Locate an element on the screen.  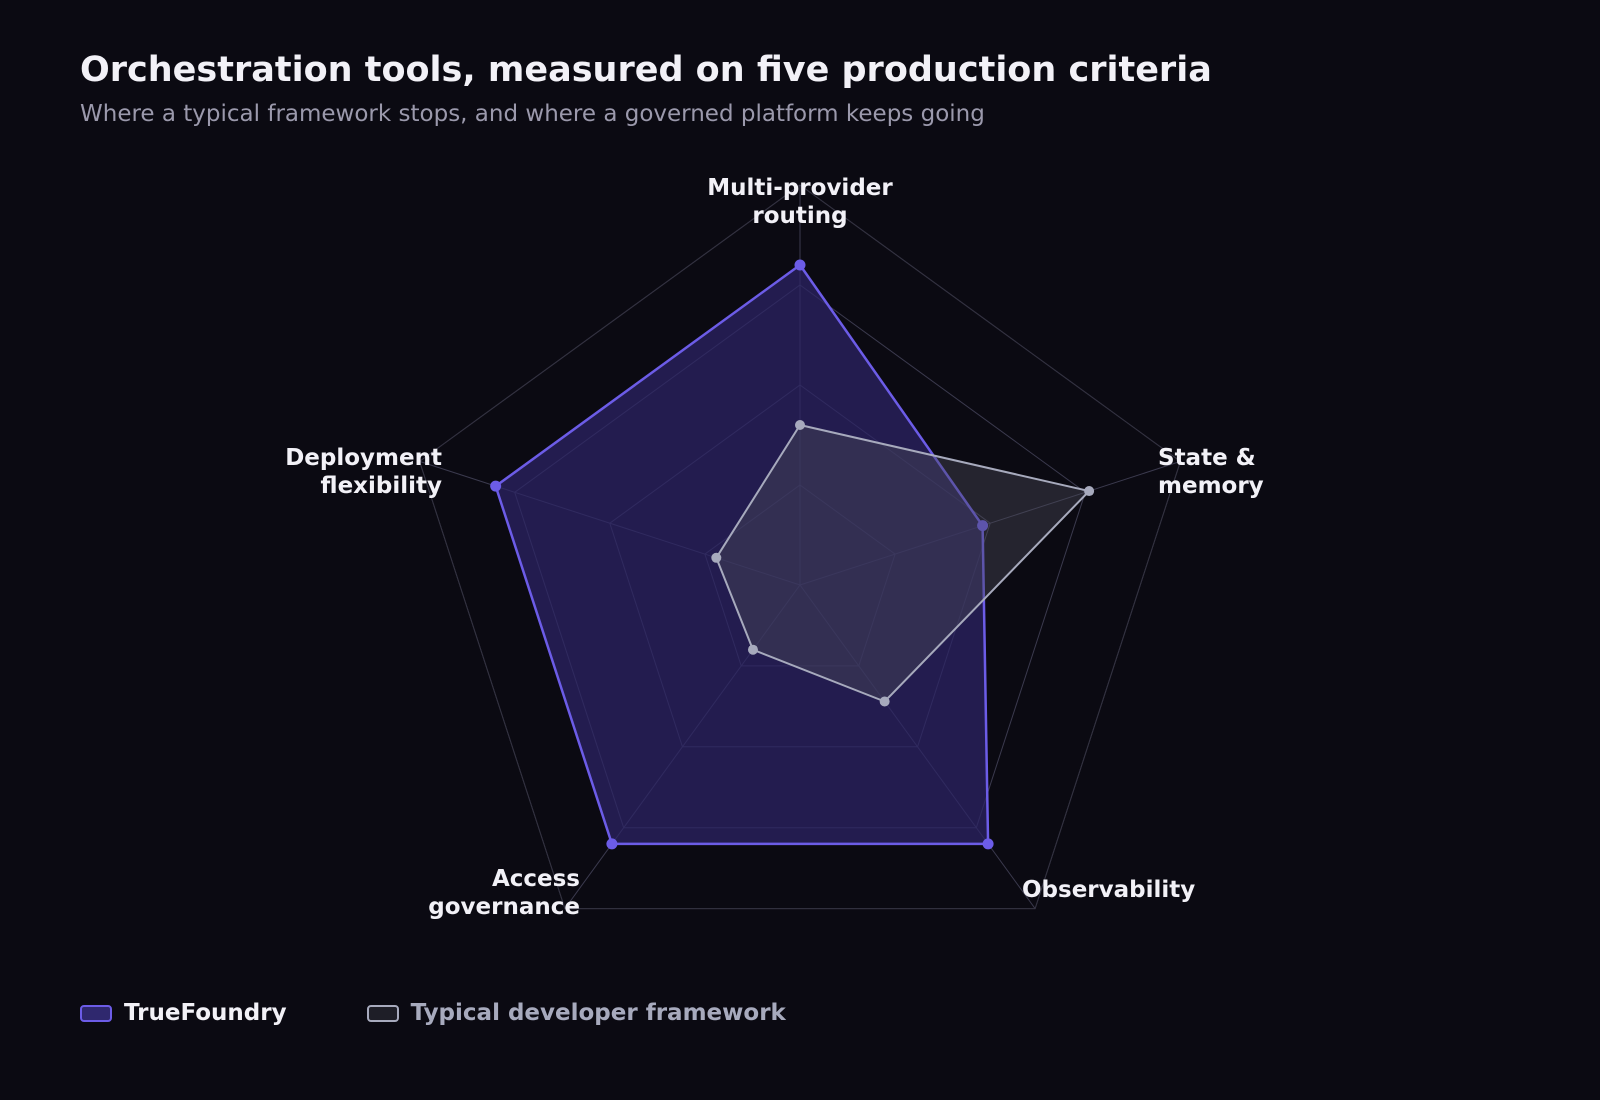
axis-label-state-and-memory: State & memory is located at coordinates (1211, 472).